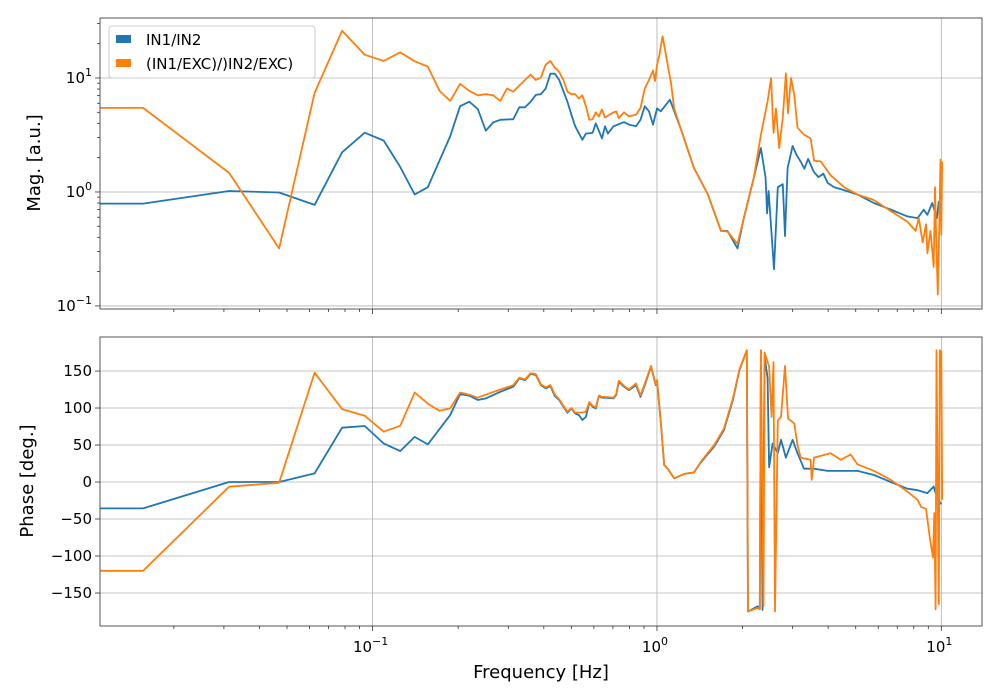  I want to click on x-tick-label-exponent: 0, so click(664, 641).